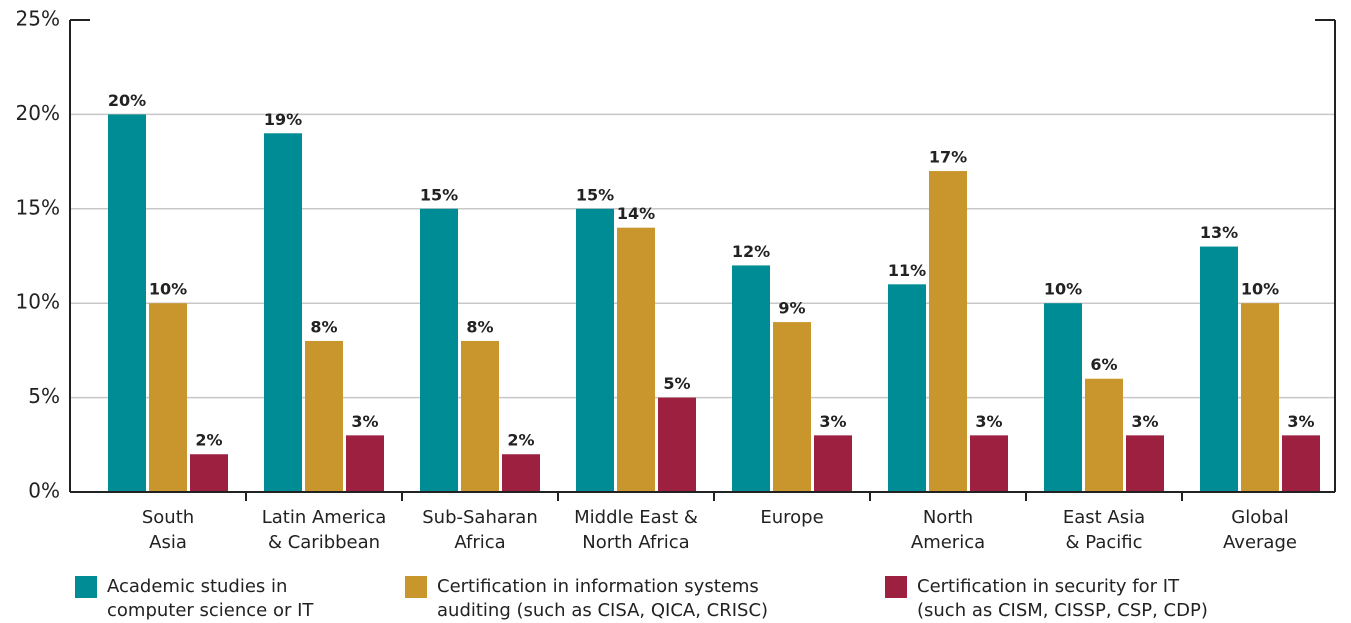  Describe the element at coordinates (168, 517) in the screenshot. I see `x-tick-label-line: South` at that location.